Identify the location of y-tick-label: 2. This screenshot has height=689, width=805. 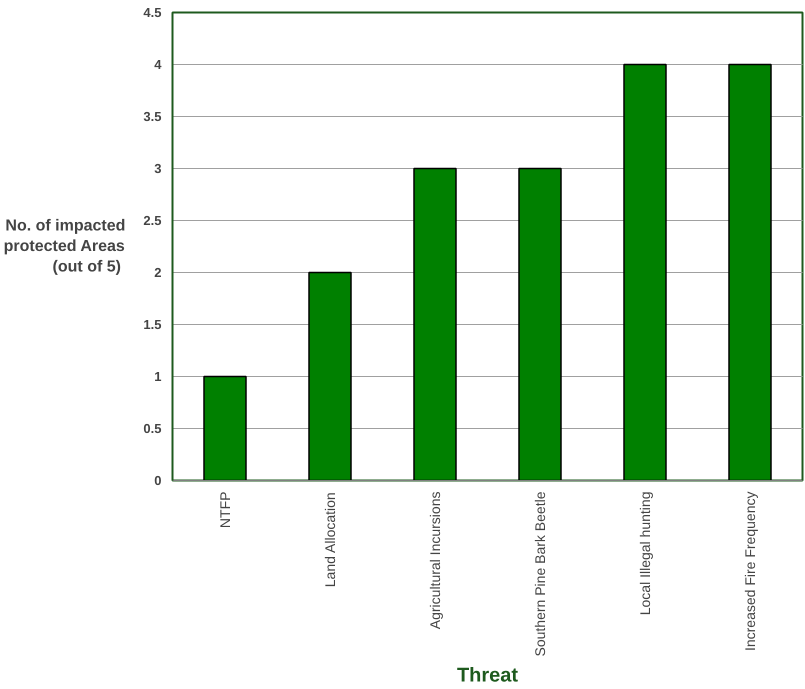
(158, 272).